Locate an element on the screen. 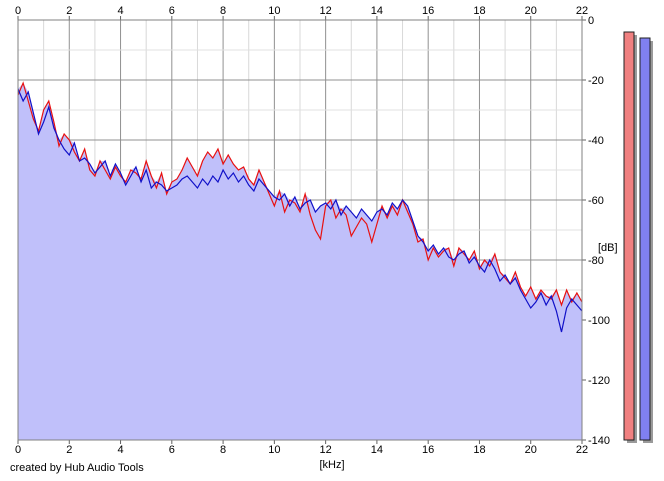  y-tick-label: -40 is located at coordinates (596, 141).